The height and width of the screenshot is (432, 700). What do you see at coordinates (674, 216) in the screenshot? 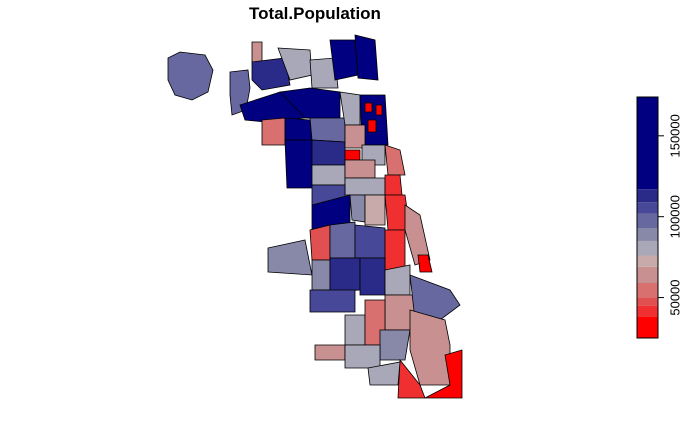
I see `legend-tick-label: 100000` at bounding box center [674, 216].